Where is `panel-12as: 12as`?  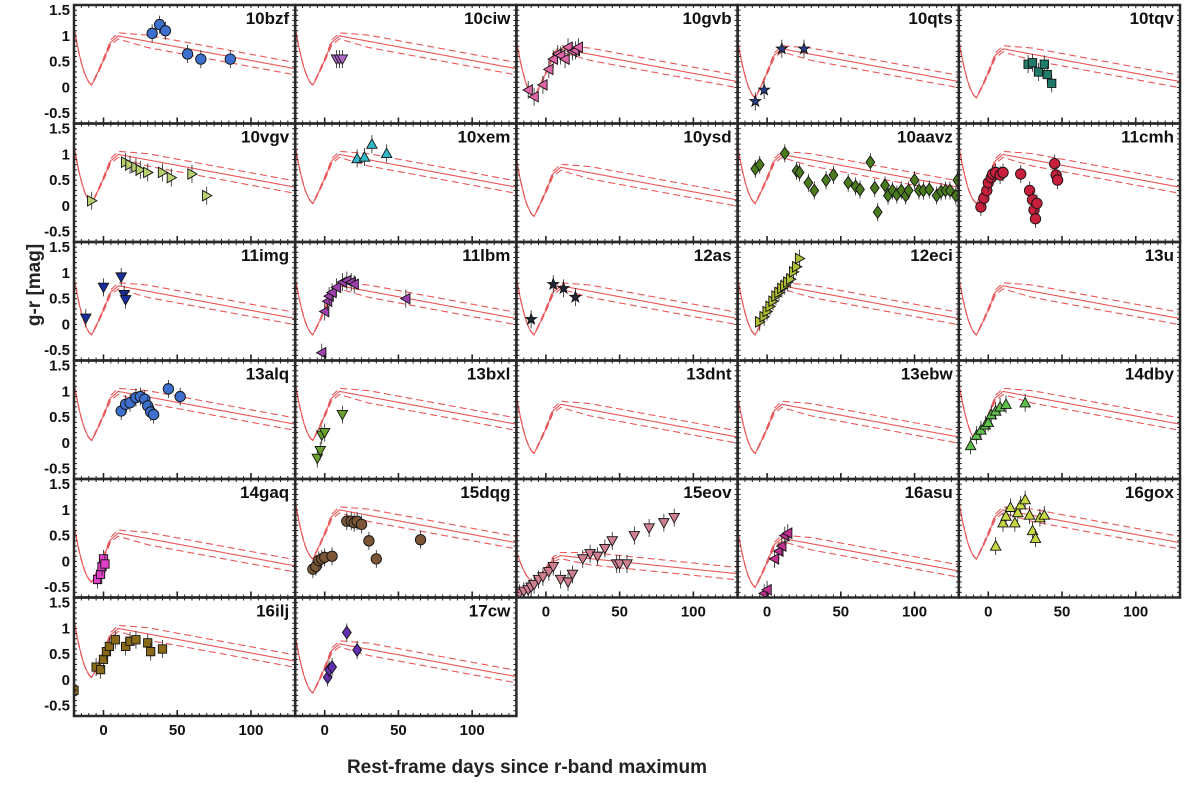 panel-12as: 12as is located at coordinates (627, 301).